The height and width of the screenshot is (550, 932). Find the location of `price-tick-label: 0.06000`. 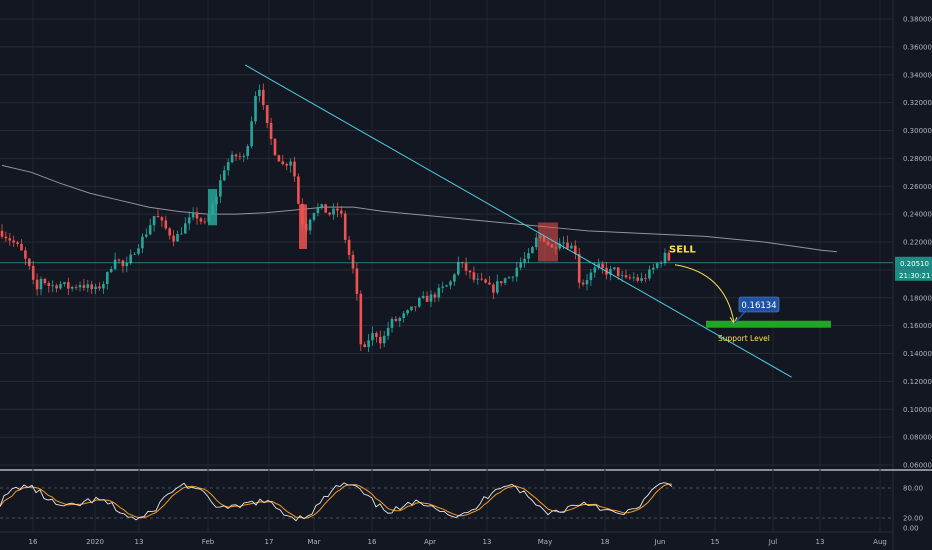

price-tick-label: 0.06000 is located at coordinates (917, 466).